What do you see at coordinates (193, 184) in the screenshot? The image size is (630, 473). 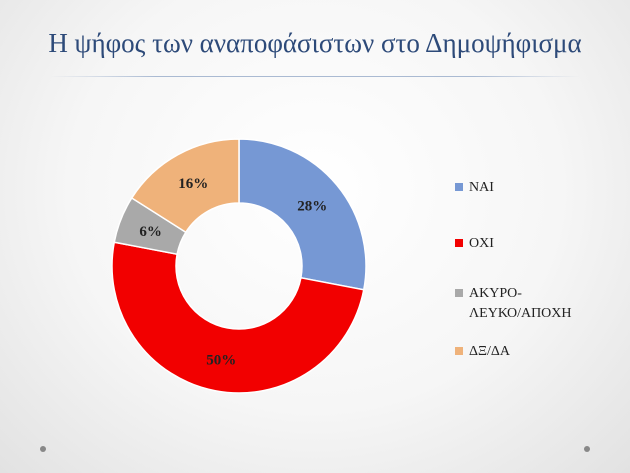 I see `data-label-dxda: 16%` at bounding box center [193, 184].